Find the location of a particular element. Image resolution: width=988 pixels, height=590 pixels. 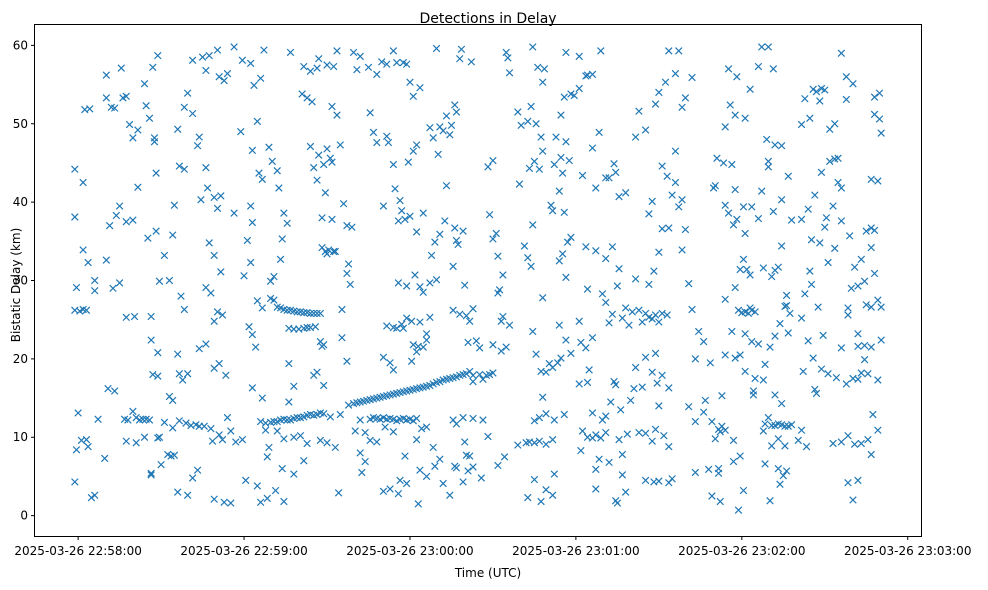

y-tick-label: 30 is located at coordinates (20, 281).